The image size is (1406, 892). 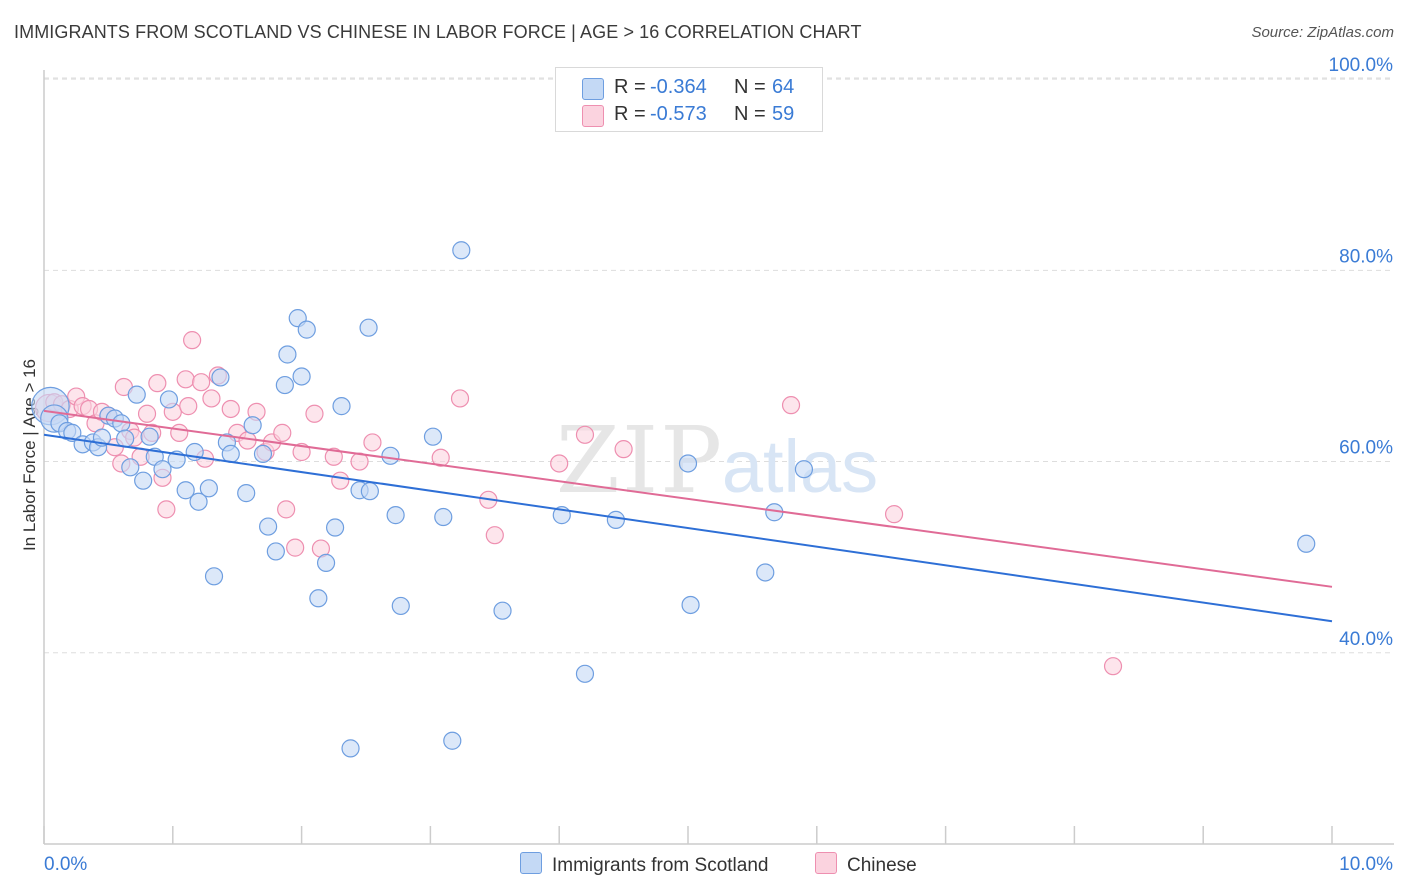 I want to click on x-tick-label: 10.0%, so click(x=1366, y=864).